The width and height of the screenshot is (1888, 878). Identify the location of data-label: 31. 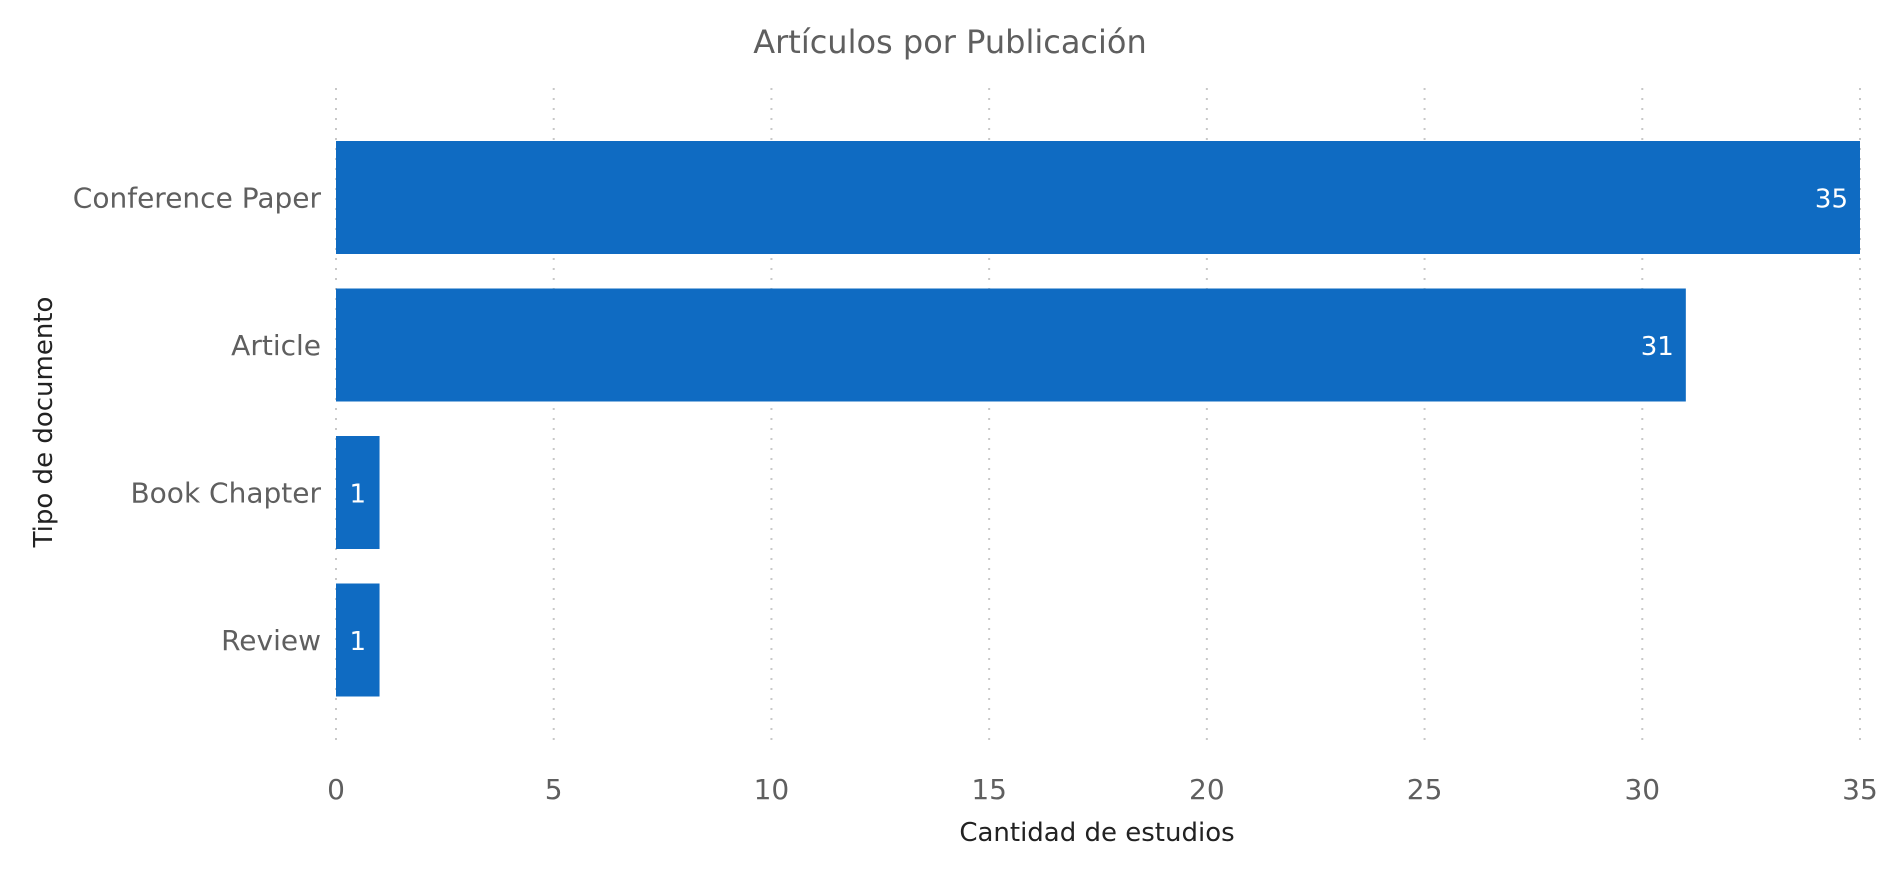
(1657, 347).